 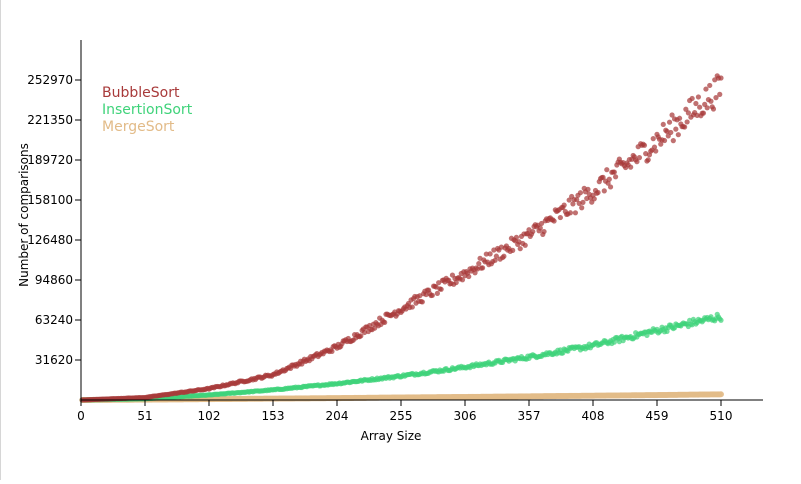 What do you see at coordinates (50, 80) in the screenshot?
I see `y-tick-label: 252970` at bounding box center [50, 80].